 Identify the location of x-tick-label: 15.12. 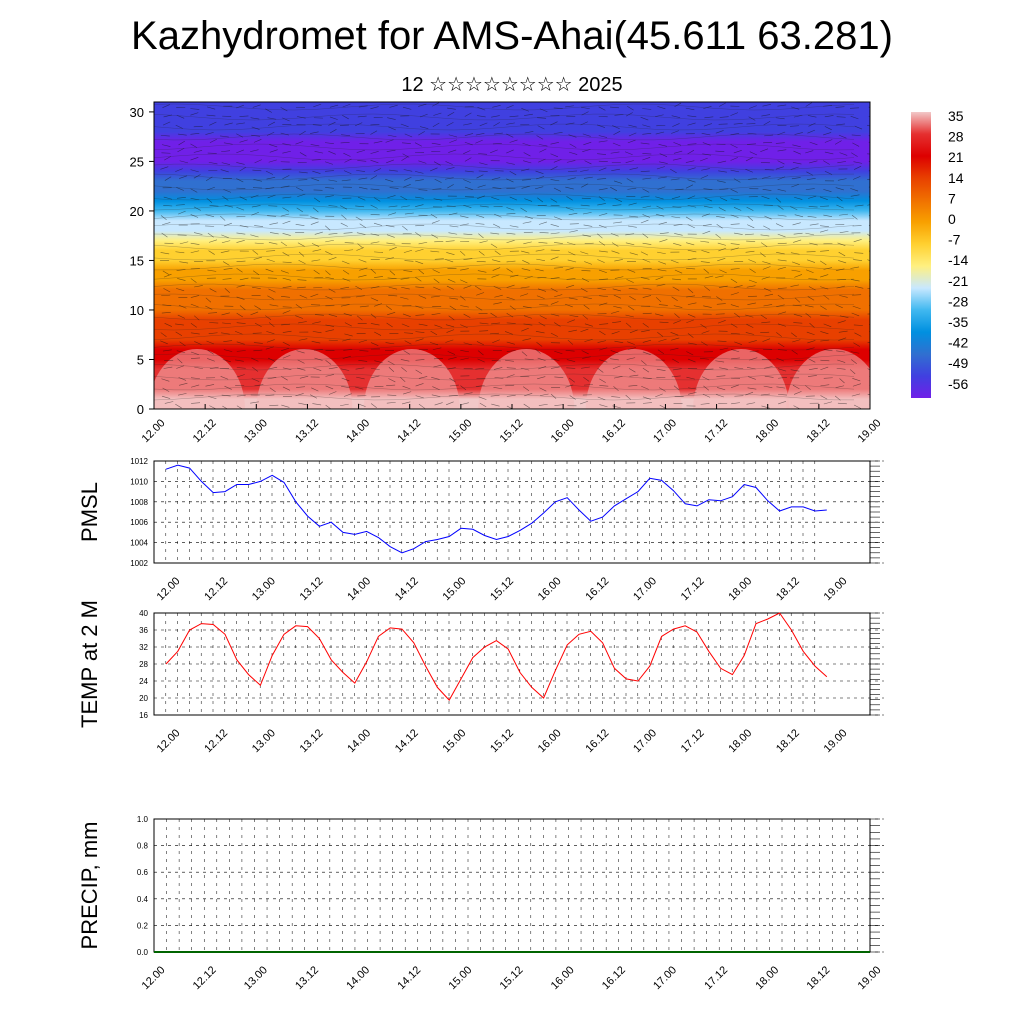
(502, 589).